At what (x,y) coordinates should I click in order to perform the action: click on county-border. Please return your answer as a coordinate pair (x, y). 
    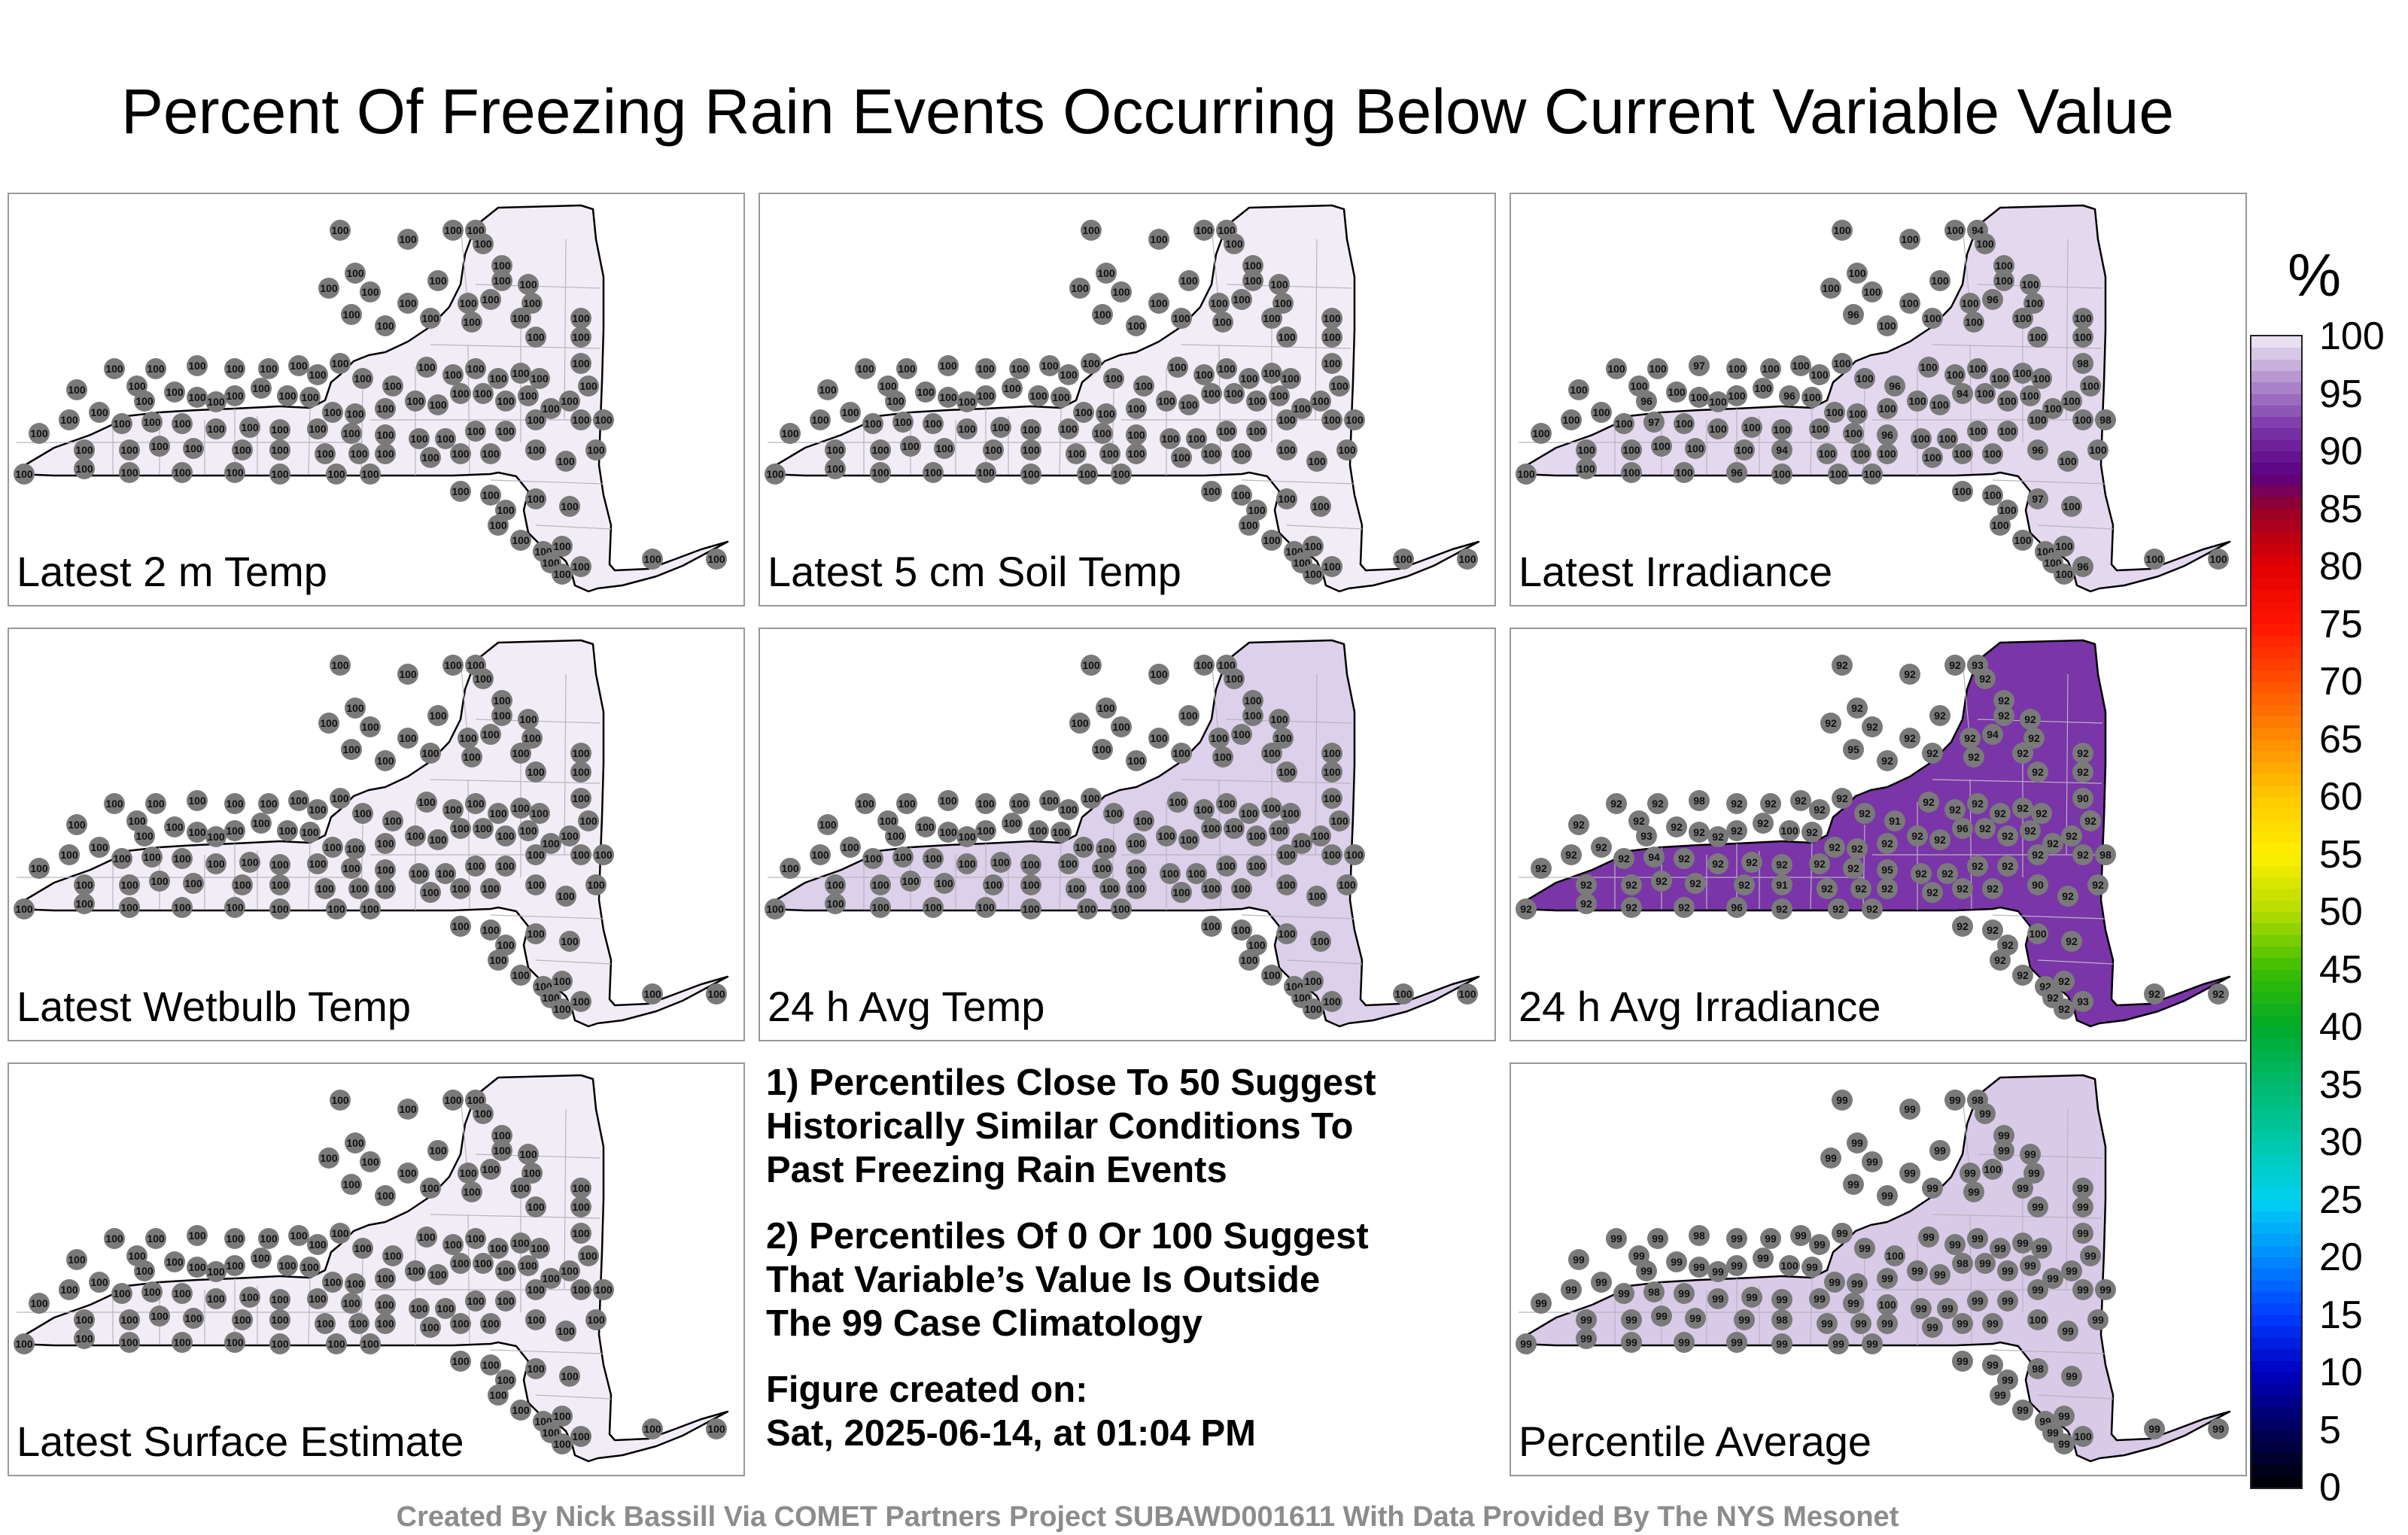
    Looking at the image, I should click on (2049, 482).